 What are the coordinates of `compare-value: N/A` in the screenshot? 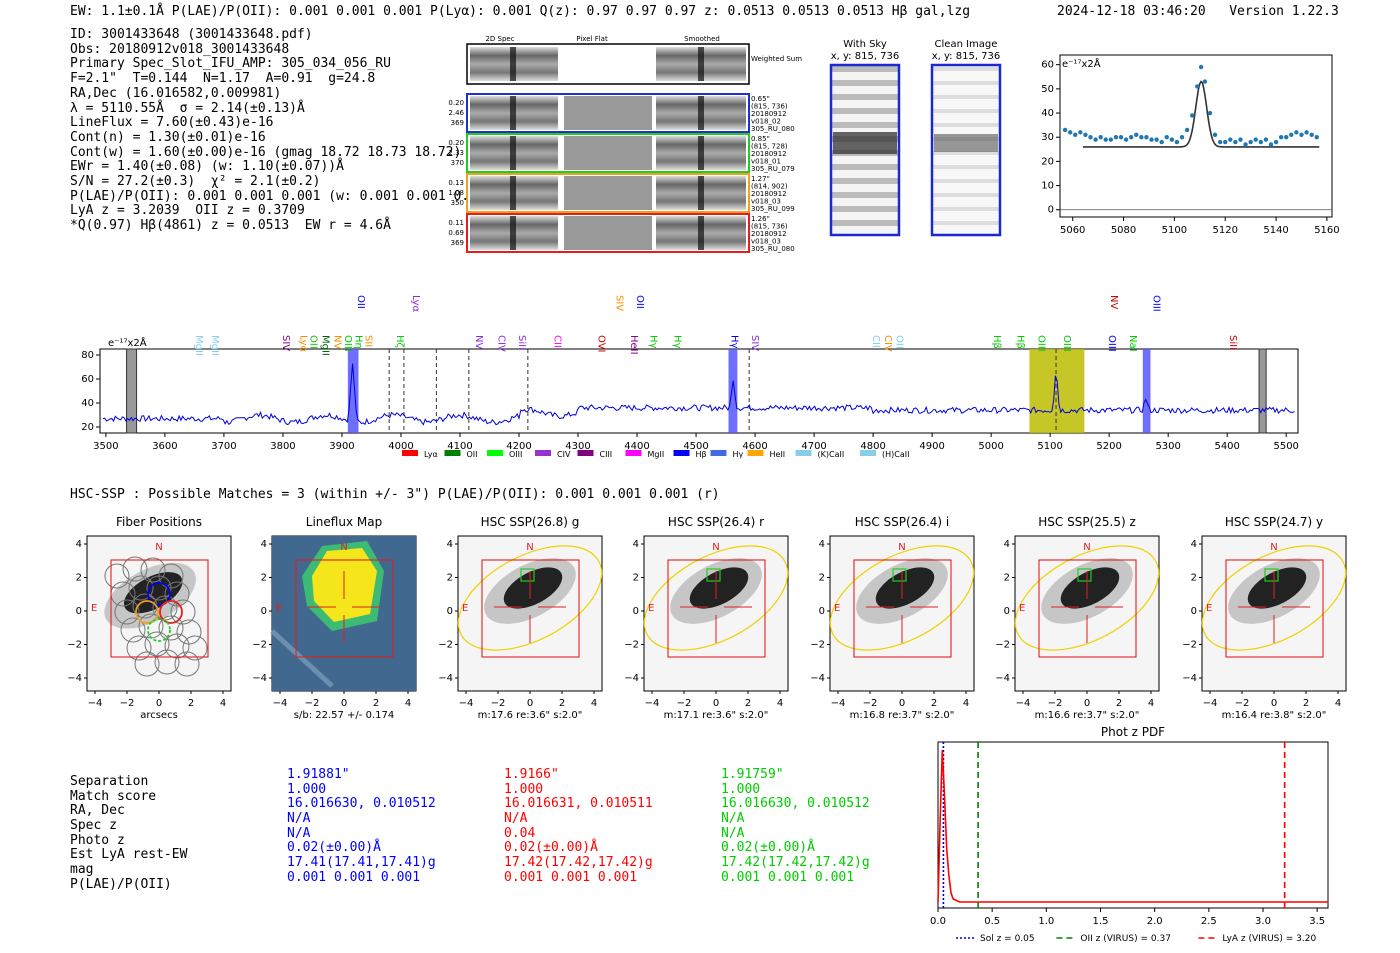 It's located at (516, 819).